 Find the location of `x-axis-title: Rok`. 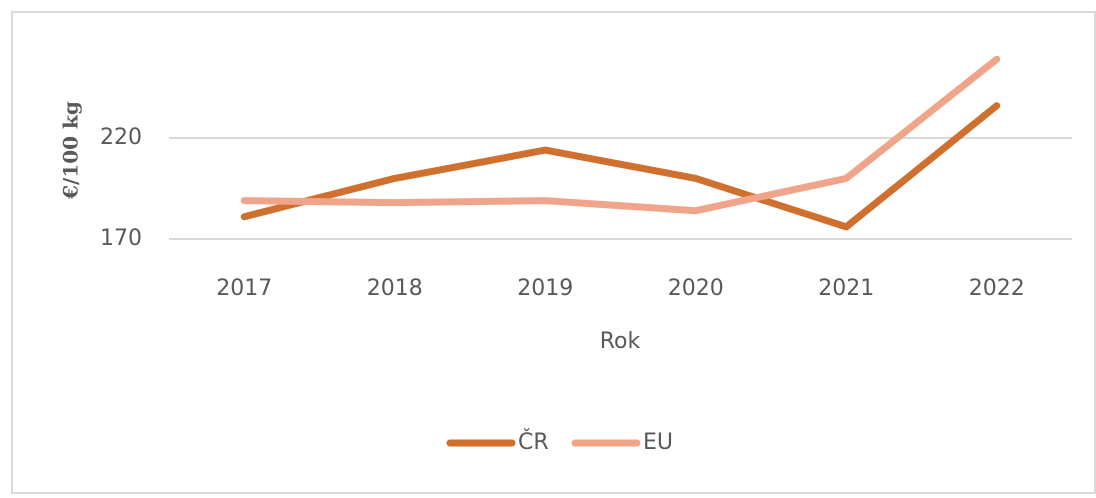

x-axis-title: Rok is located at coordinates (620, 341).